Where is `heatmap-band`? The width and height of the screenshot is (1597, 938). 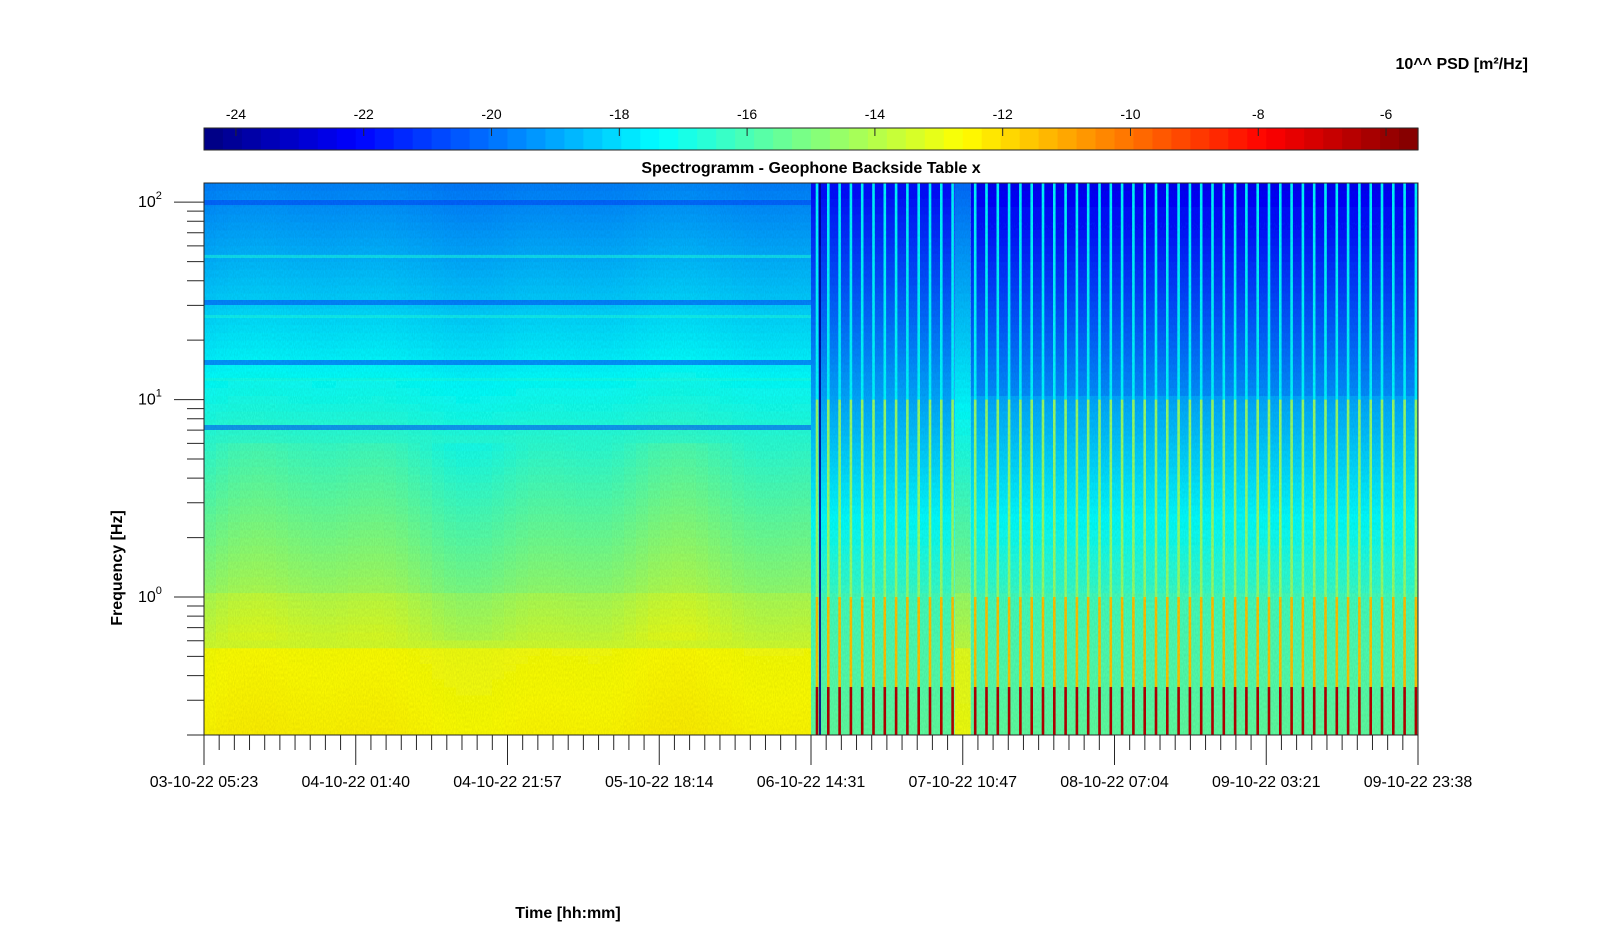
heatmap-band is located at coordinates (507, 362).